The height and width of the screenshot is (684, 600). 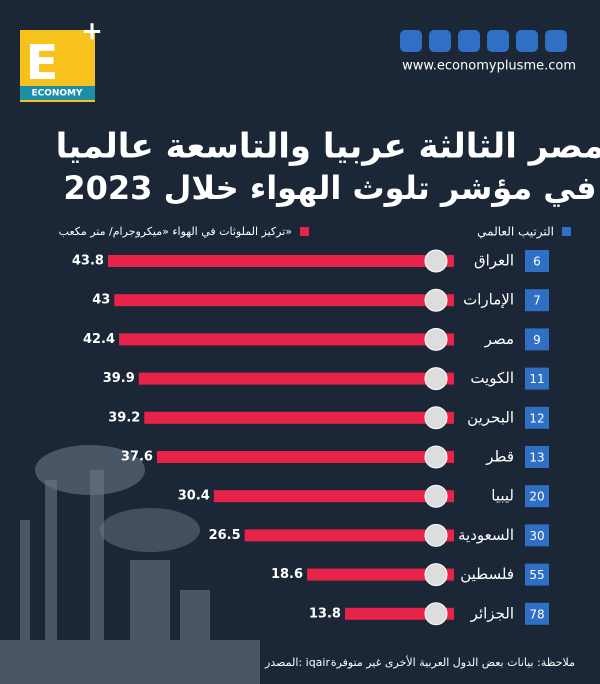 What do you see at coordinates (492, 613) in the screenshot?
I see `country-label: الجزائر` at bounding box center [492, 613].